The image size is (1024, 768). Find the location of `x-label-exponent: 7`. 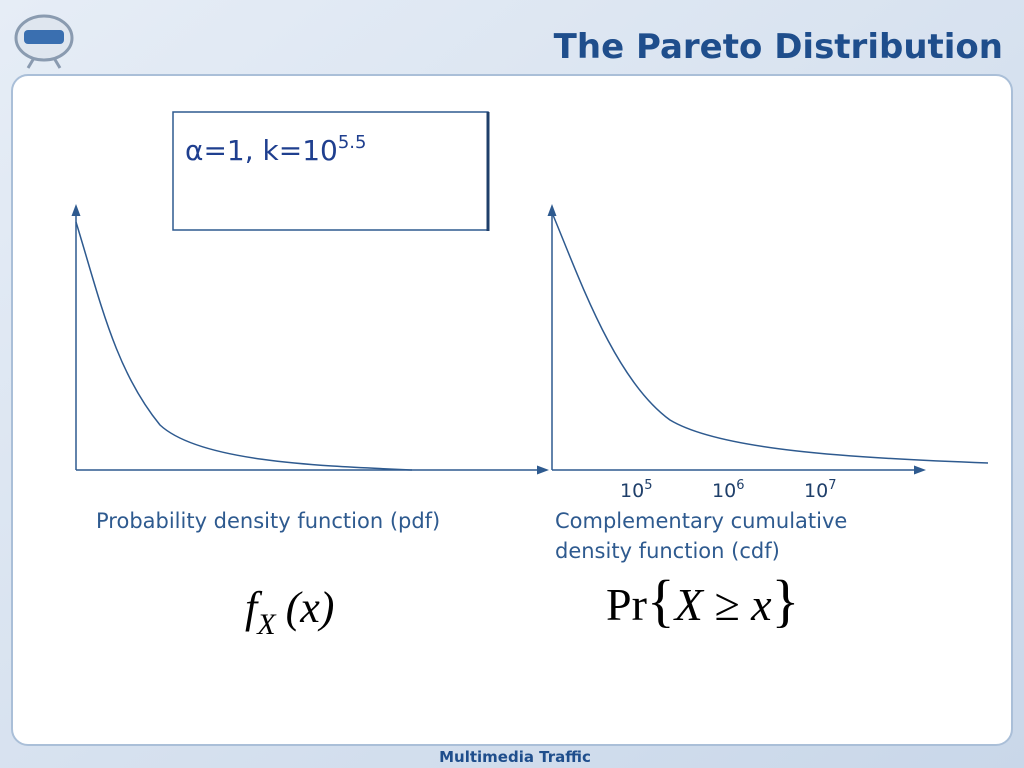

x-label-exponent: 7 is located at coordinates (832, 485).